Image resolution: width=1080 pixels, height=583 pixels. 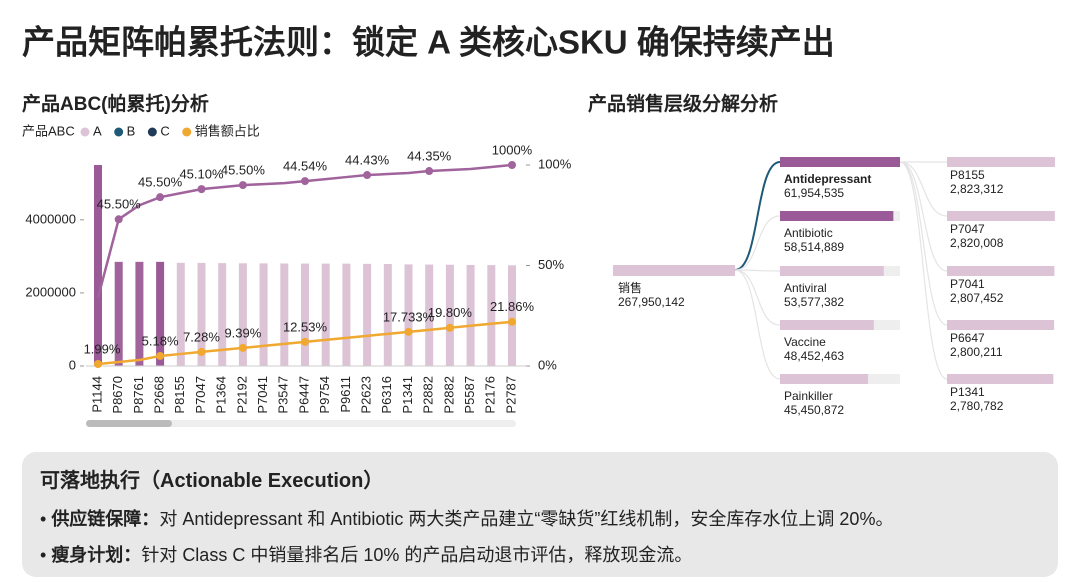 I want to click on annotation: 19.80%, so click(x=450, y=312).